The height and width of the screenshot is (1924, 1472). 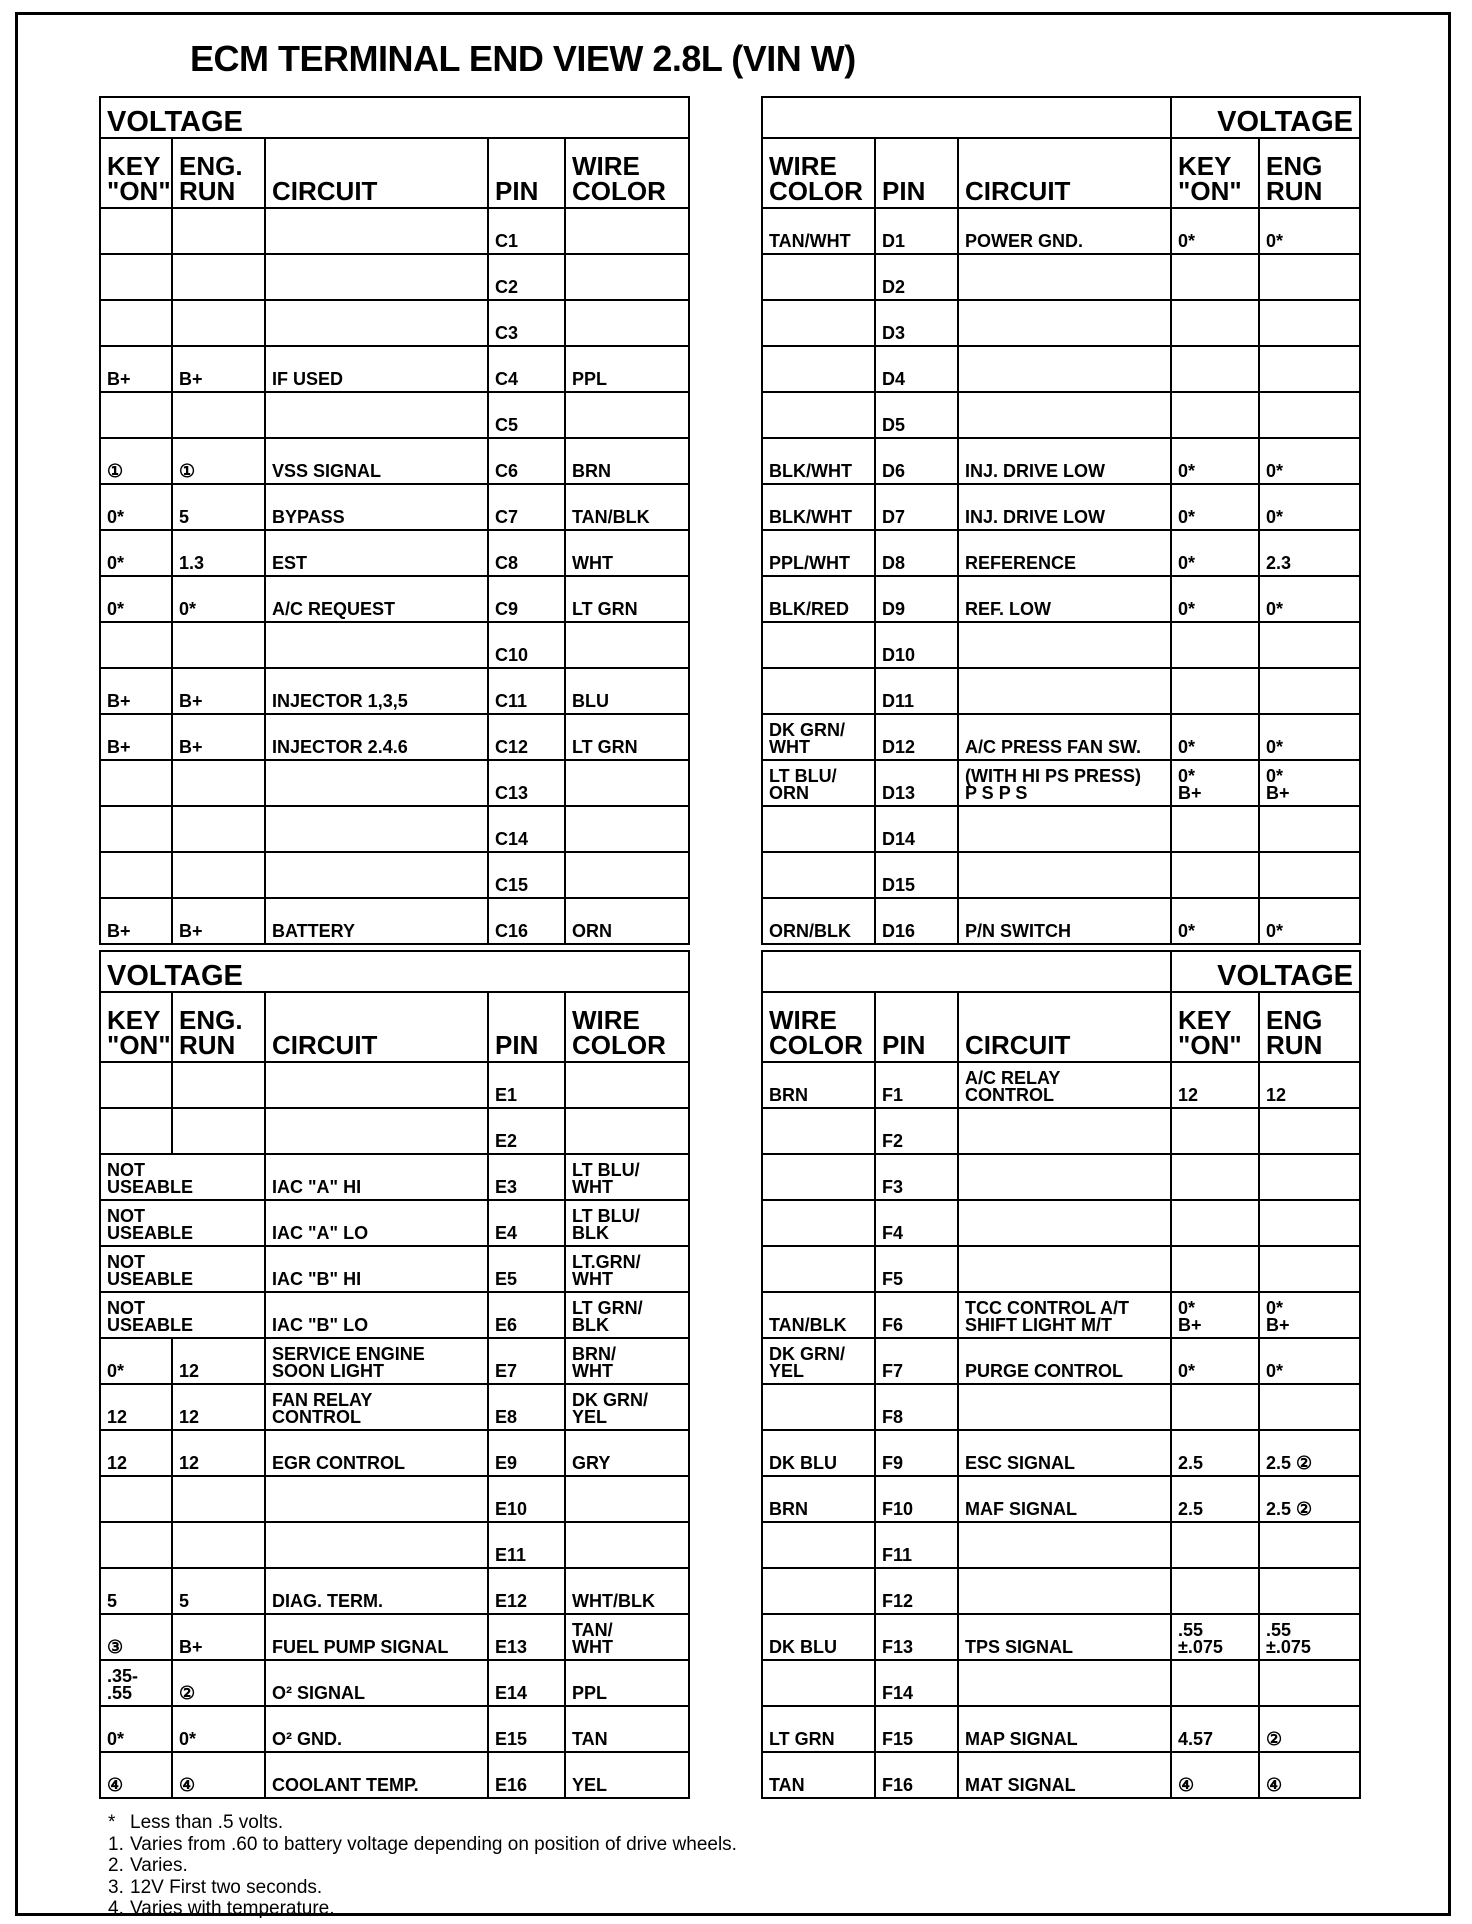 I want to click on table-cell: O² GND., so click(x=376, y=1729).